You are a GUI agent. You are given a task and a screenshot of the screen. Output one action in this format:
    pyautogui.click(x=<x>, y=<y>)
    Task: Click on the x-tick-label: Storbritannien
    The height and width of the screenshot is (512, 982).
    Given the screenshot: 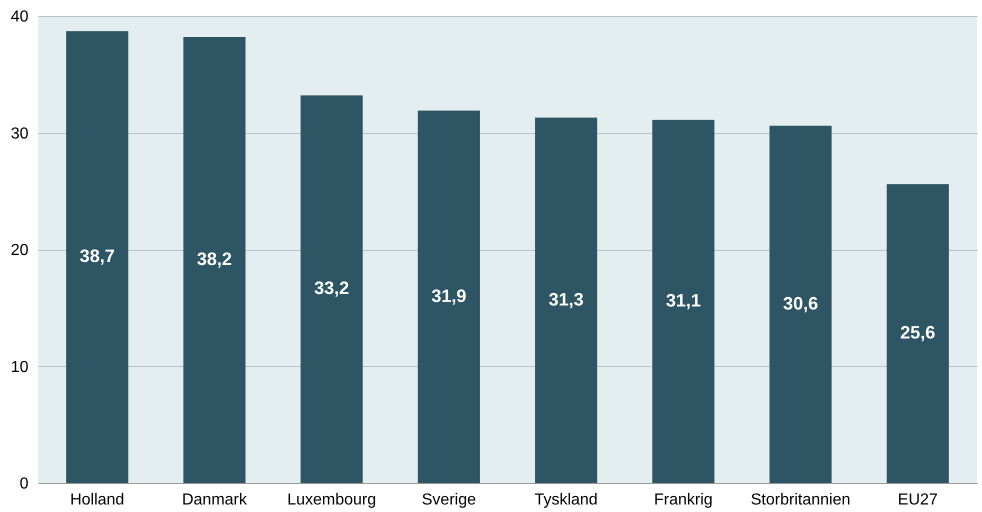 What is the action you would take?
    pyautogui.click(x=800, y=500)
    